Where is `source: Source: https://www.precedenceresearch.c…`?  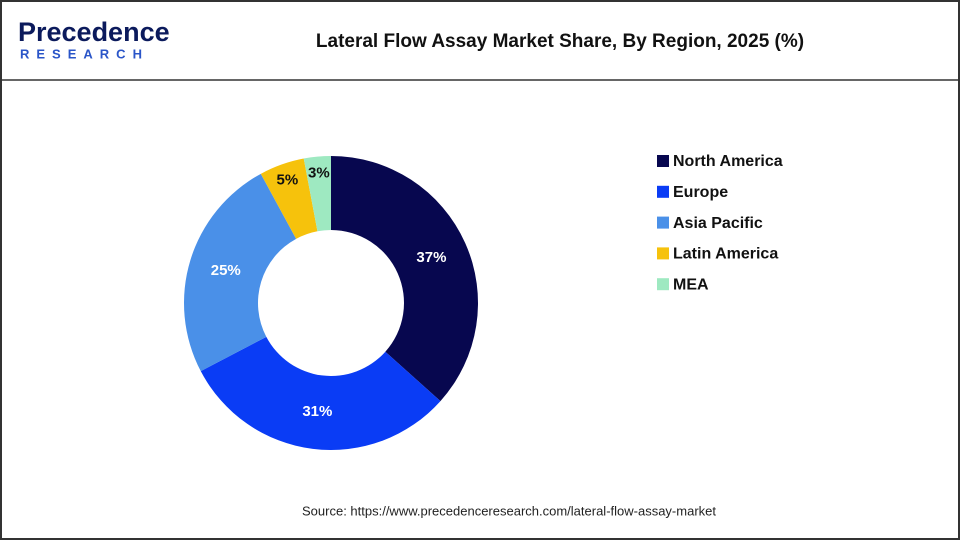 source: Source: https://www.precedenceresearch.c… is located at coordinates (509, 510).